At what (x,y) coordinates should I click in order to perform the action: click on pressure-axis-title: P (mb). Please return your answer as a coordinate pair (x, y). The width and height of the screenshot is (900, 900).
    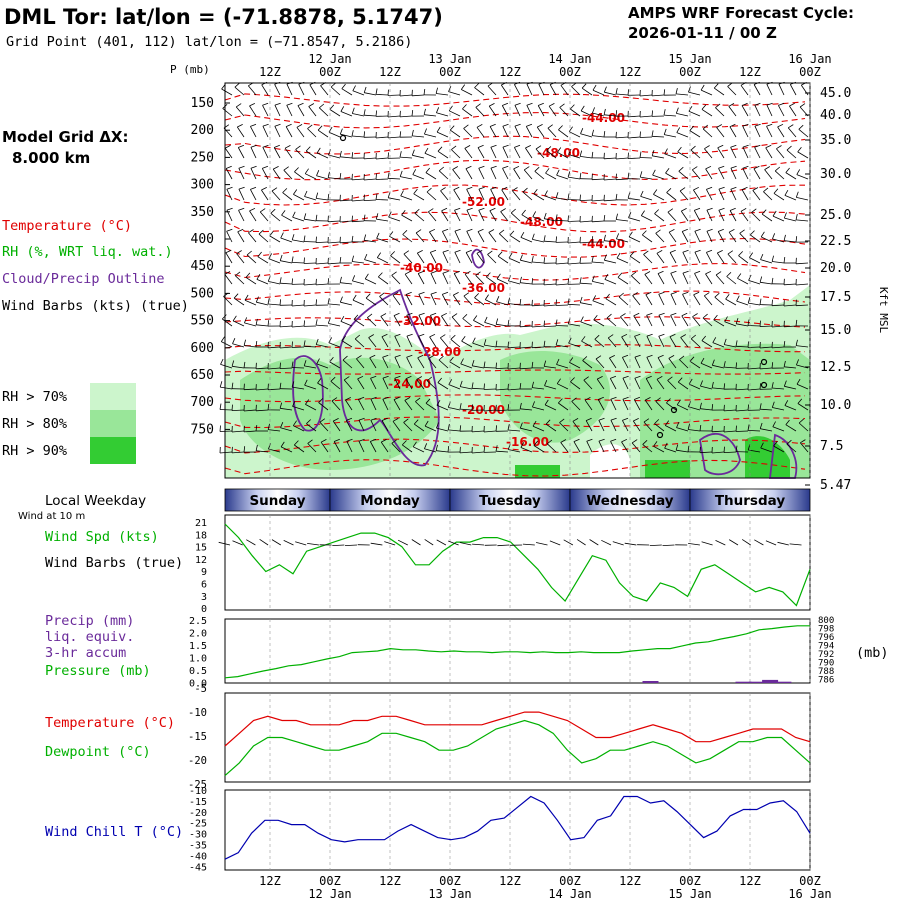
    Looking at the image, I should click on (190, 69).